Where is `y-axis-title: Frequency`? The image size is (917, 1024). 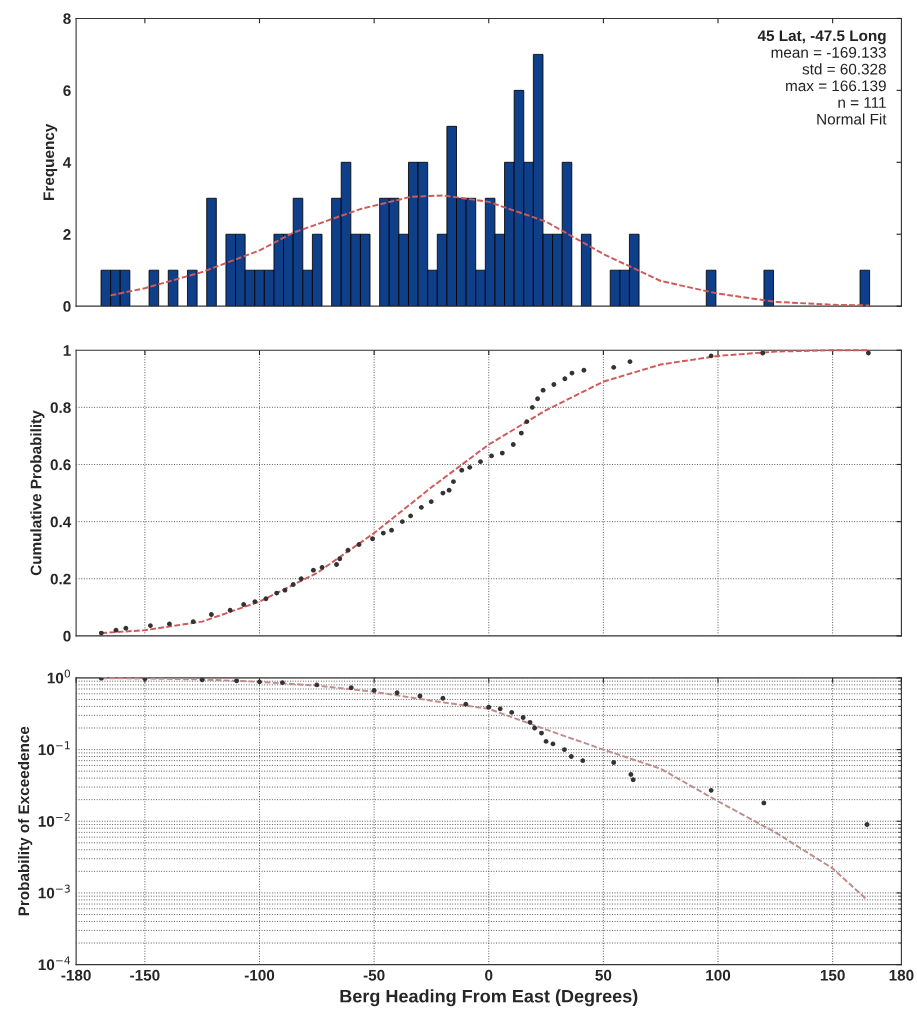 y-axis-title: Frequency is located at coordinates (50, 161).